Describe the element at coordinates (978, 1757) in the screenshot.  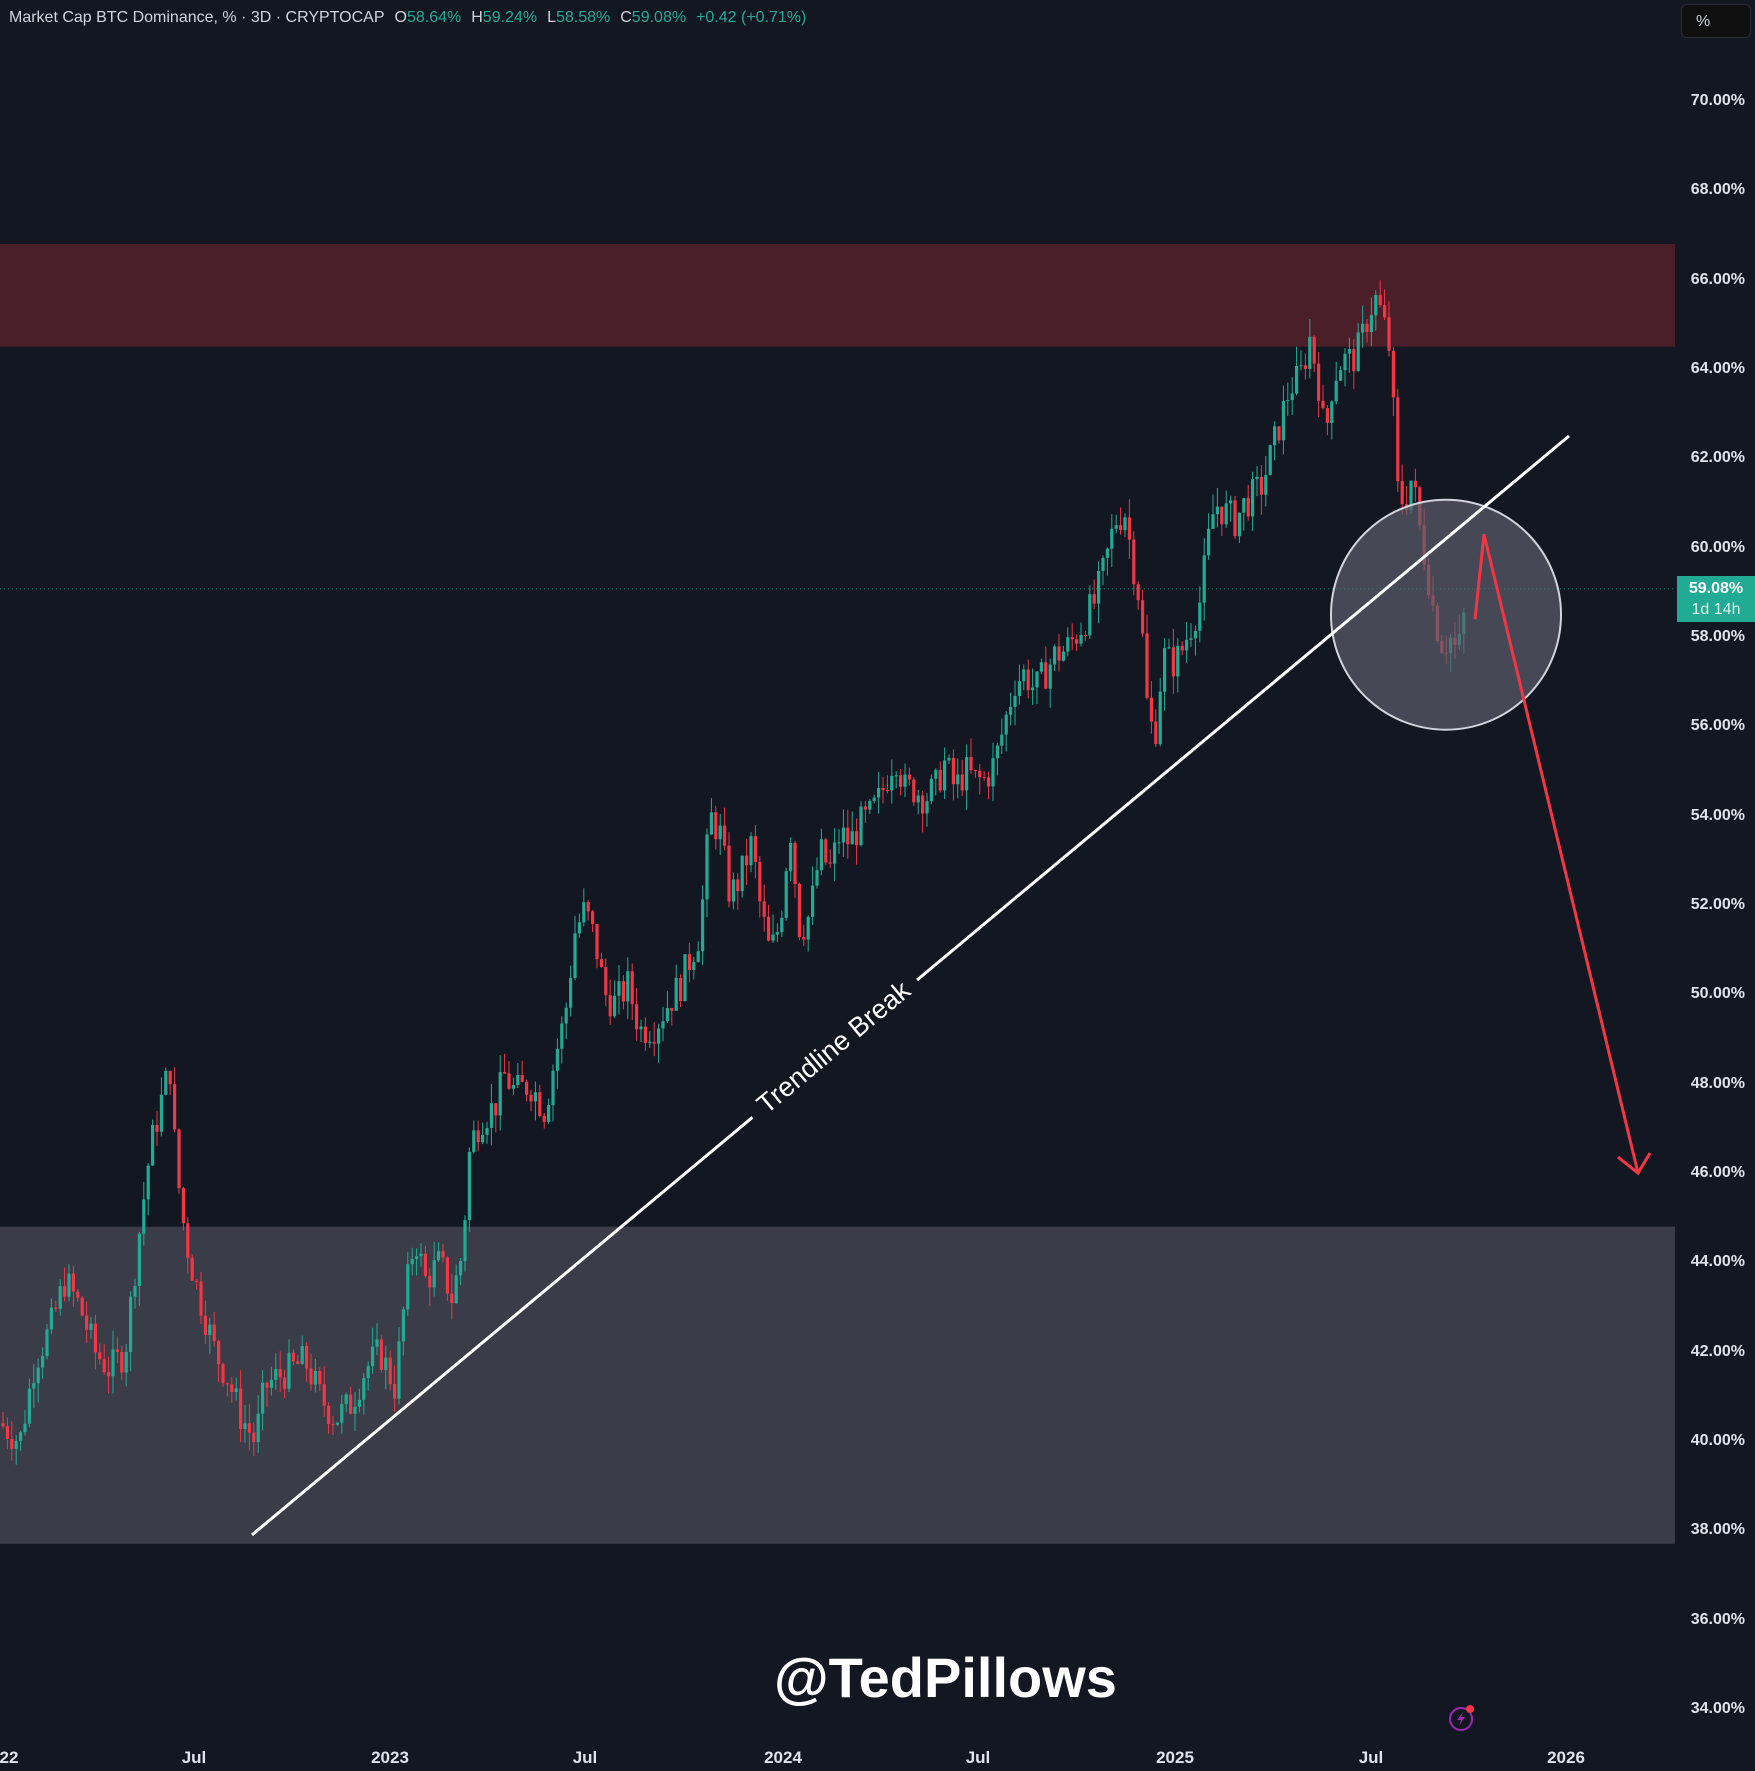
I see `x-tick-label: Jul` at that location.